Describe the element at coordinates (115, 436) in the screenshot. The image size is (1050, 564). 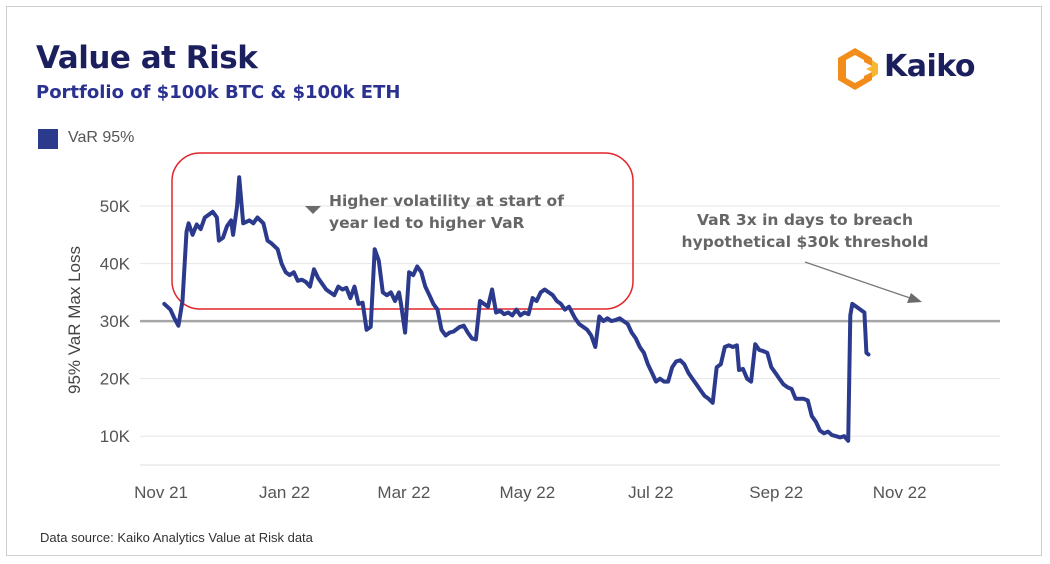
I see `y-tick-label: 10K` at that location.